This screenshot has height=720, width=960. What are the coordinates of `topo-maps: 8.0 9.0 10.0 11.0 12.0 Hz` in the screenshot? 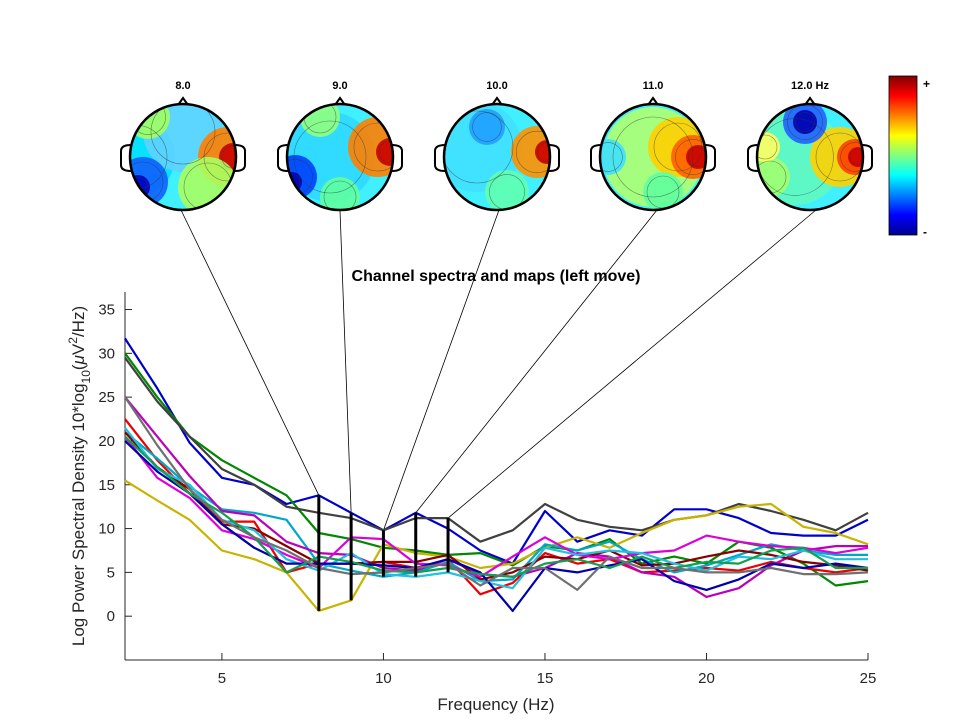 It's located at (496, 146).